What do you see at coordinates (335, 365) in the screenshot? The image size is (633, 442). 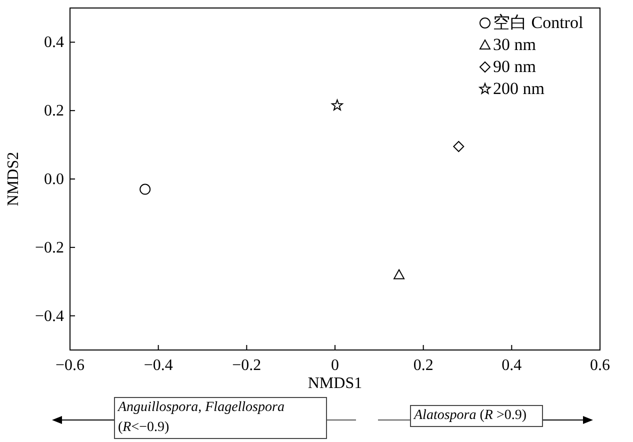 I see `x-tick-label: 0` at bounding box center [335, 365].